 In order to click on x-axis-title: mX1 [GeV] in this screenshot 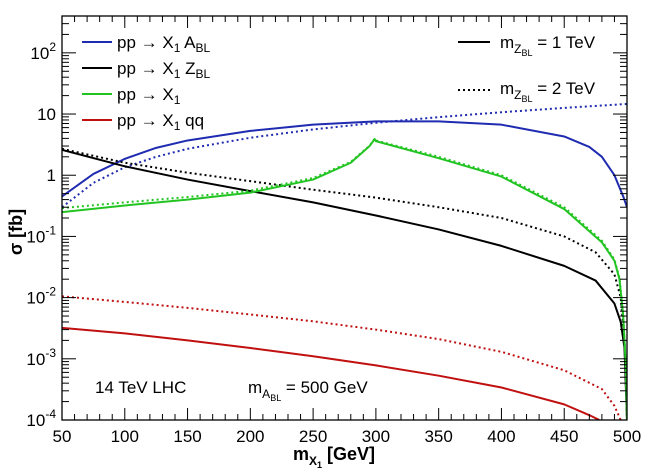, I will do `click(334, 457)`.